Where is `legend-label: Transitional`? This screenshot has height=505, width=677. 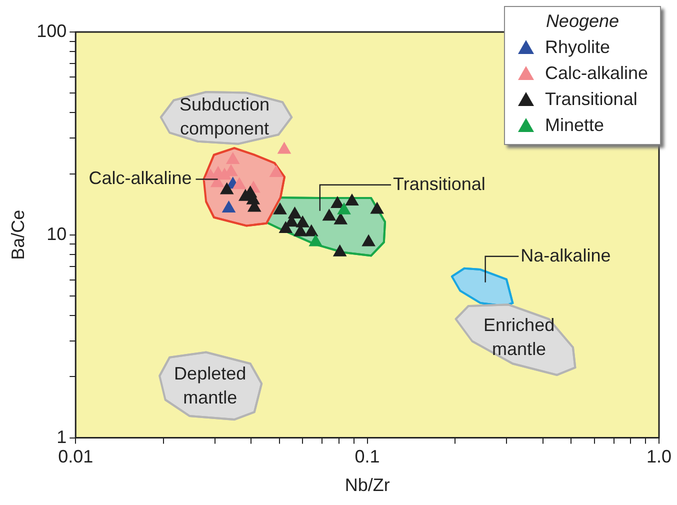 legend-label: Transitional is located at coordinates (591, 99).